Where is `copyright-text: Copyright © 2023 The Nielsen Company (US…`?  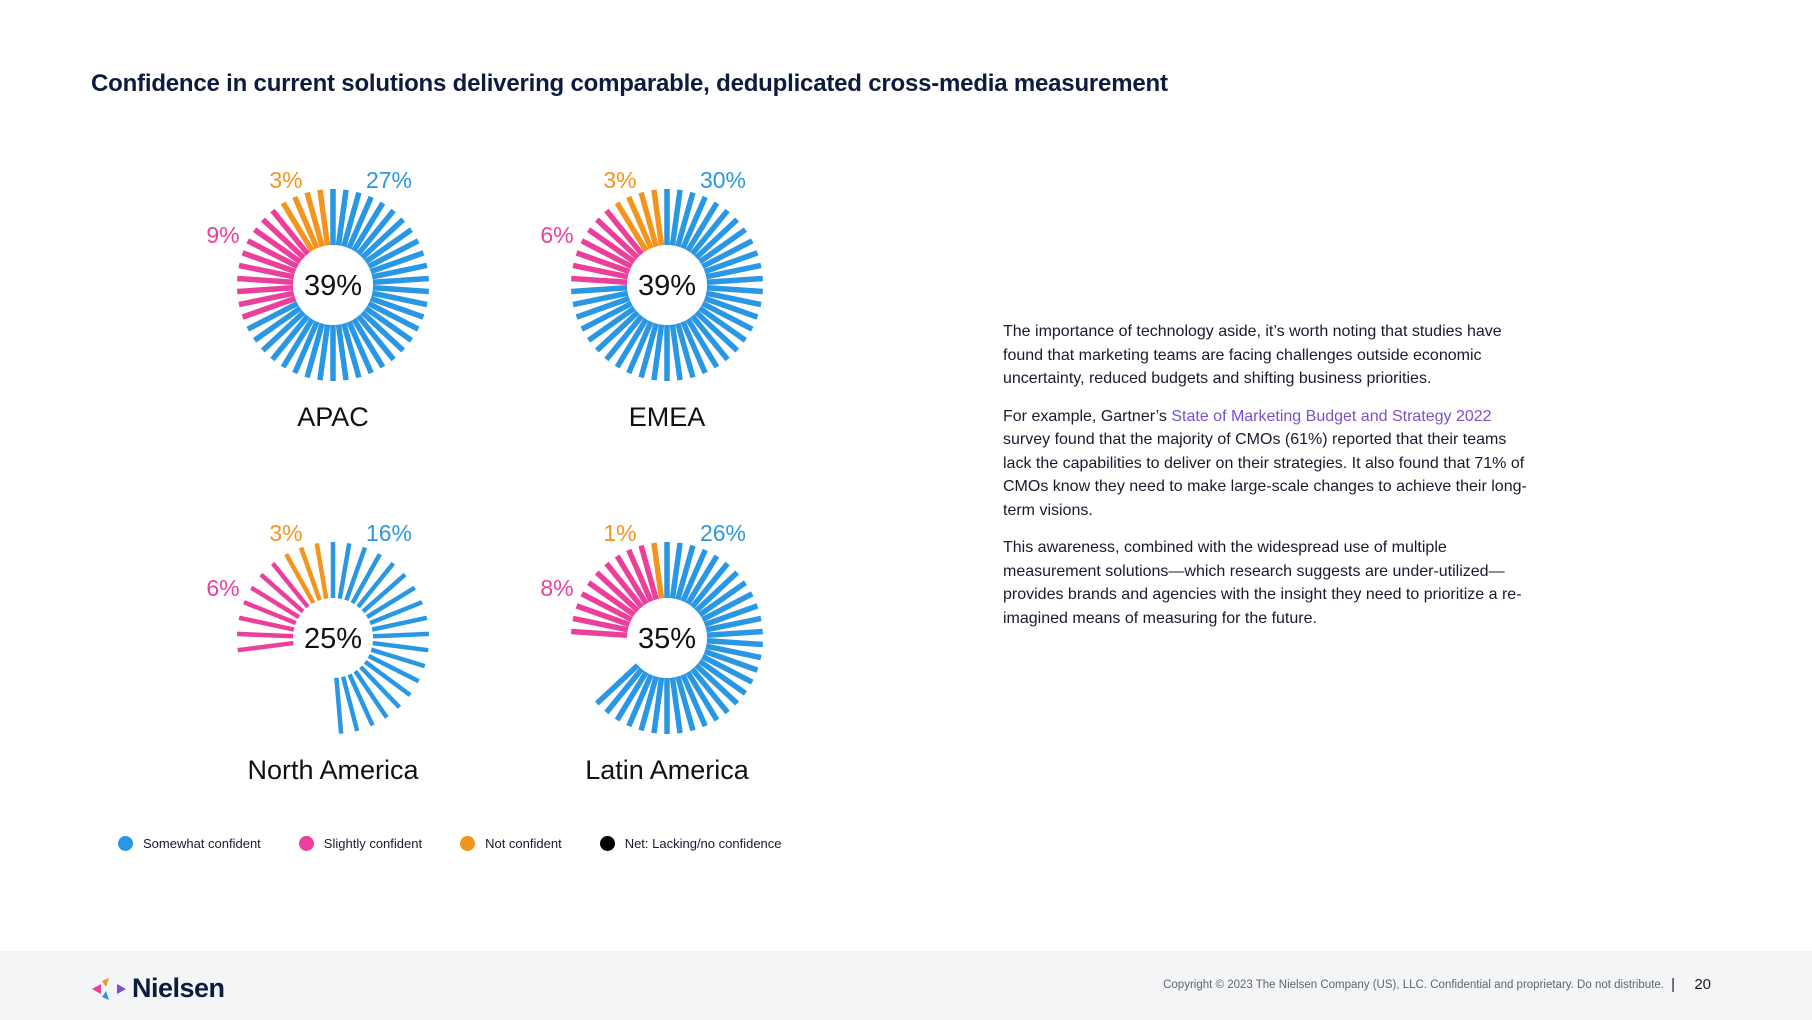
copyright-text: Copyright © 2023 The Nielsen Company (US… is located at coordinates (1413, 985).